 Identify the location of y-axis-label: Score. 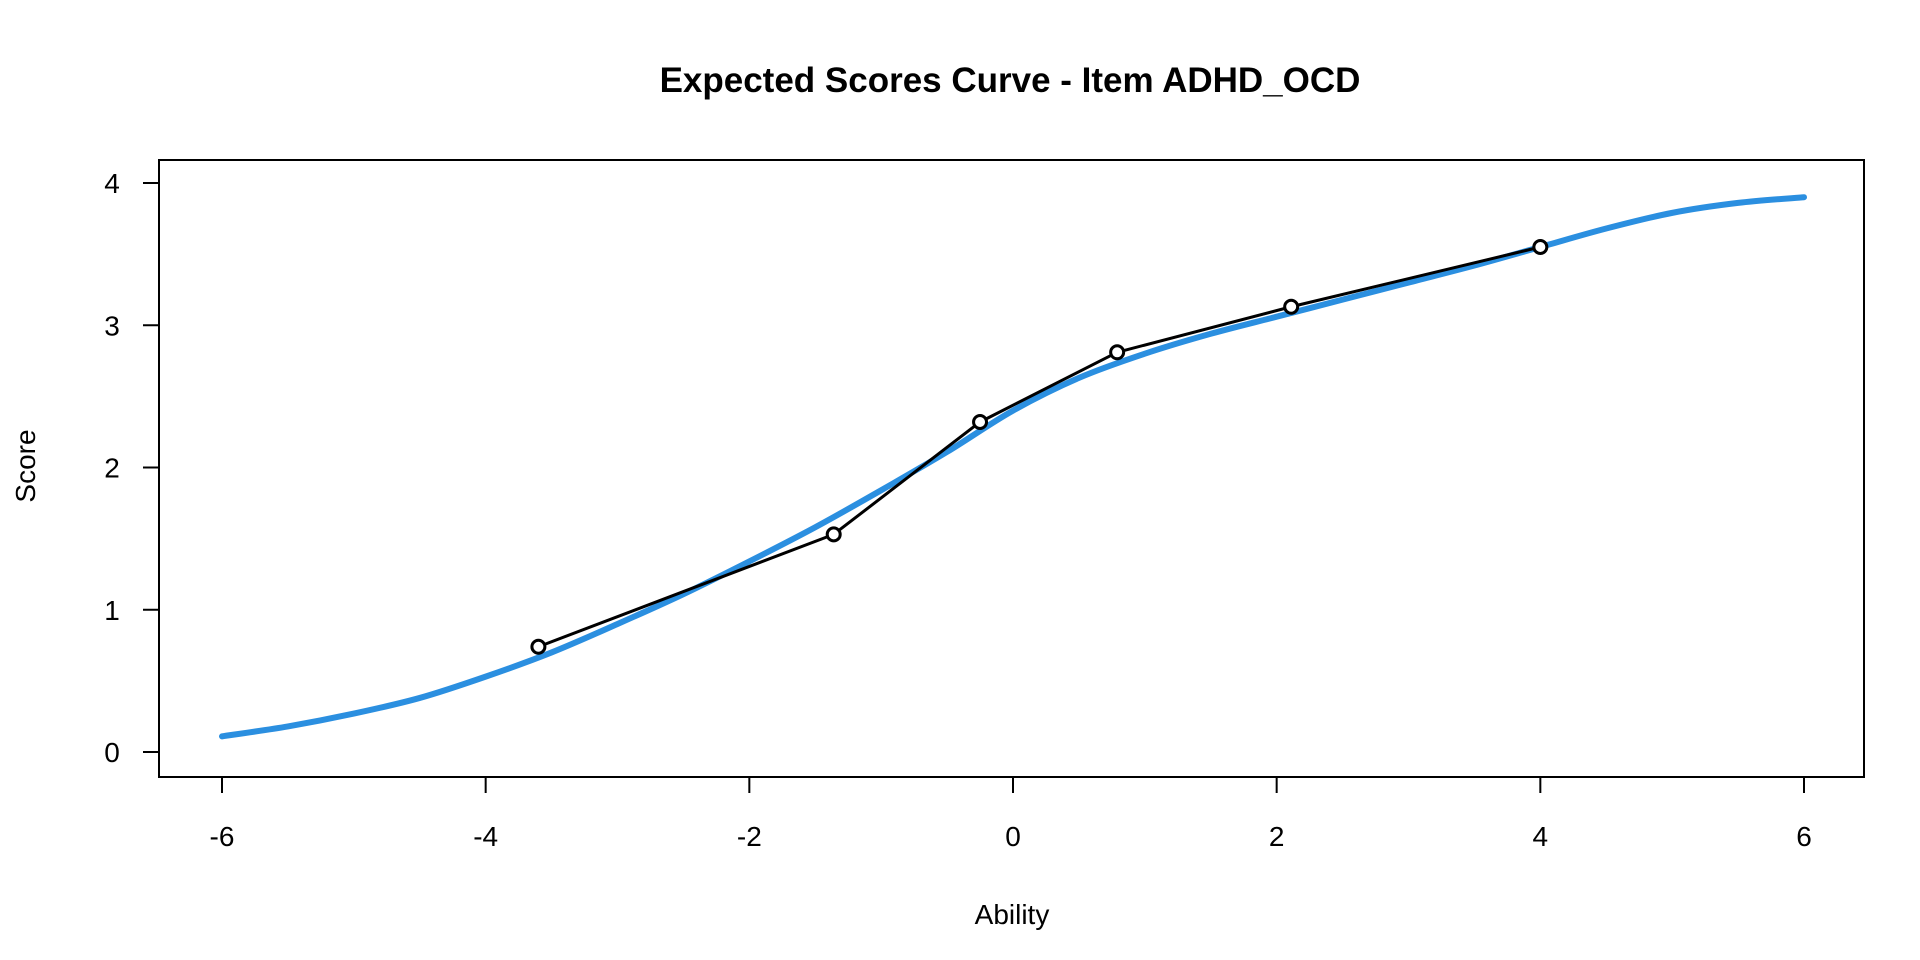
(25, 465).